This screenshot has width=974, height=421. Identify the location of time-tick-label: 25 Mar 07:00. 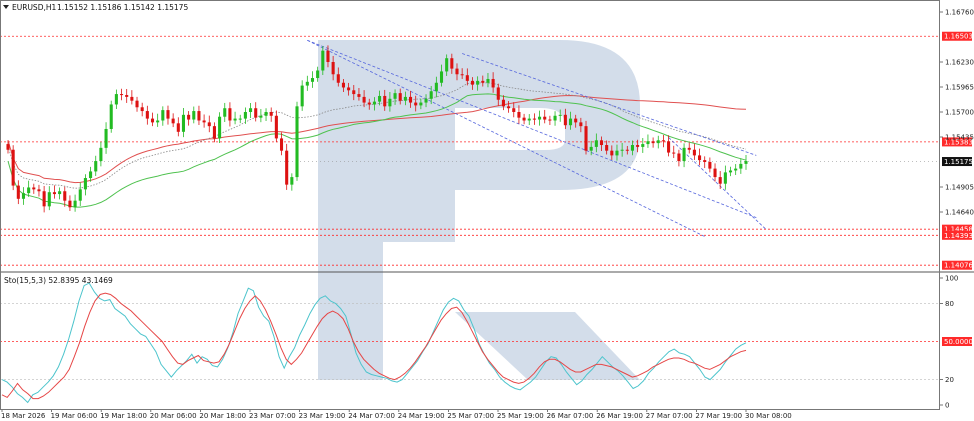
(470, 416).